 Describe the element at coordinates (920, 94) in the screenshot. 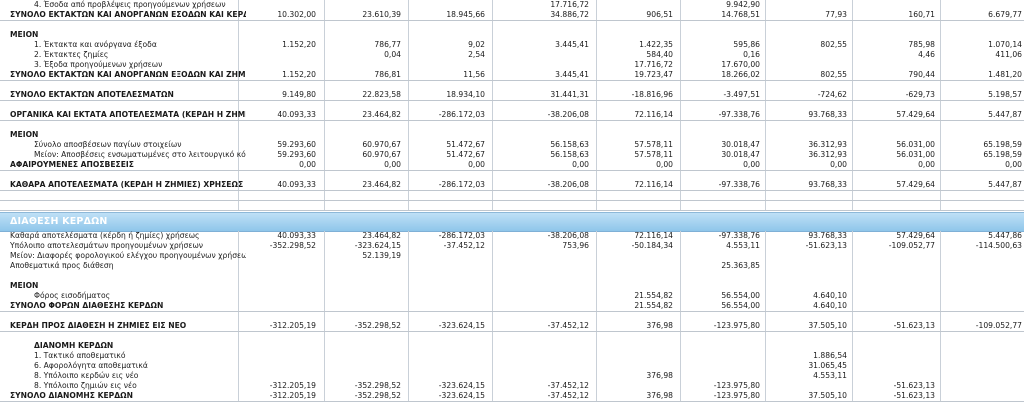

I see `value-cell: -629,73` at that location.